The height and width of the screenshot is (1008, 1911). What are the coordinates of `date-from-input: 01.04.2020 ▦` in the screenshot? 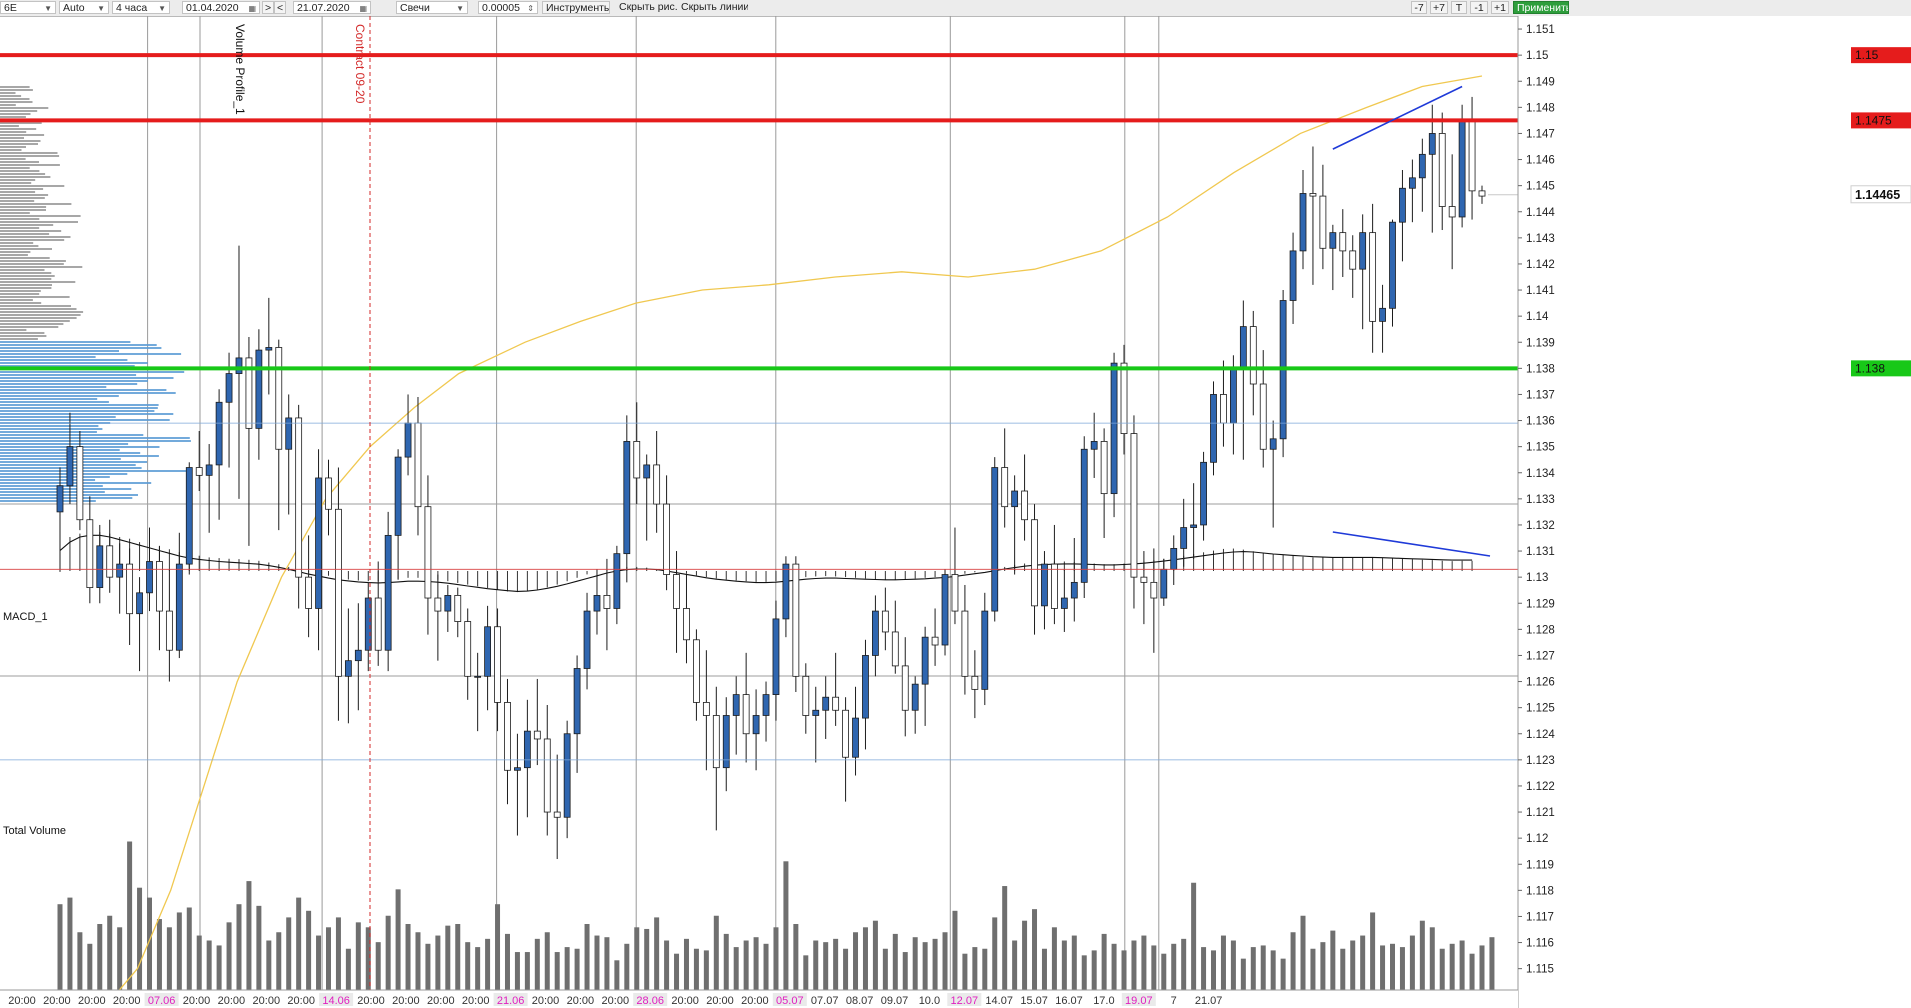 It's located at (221, 7).